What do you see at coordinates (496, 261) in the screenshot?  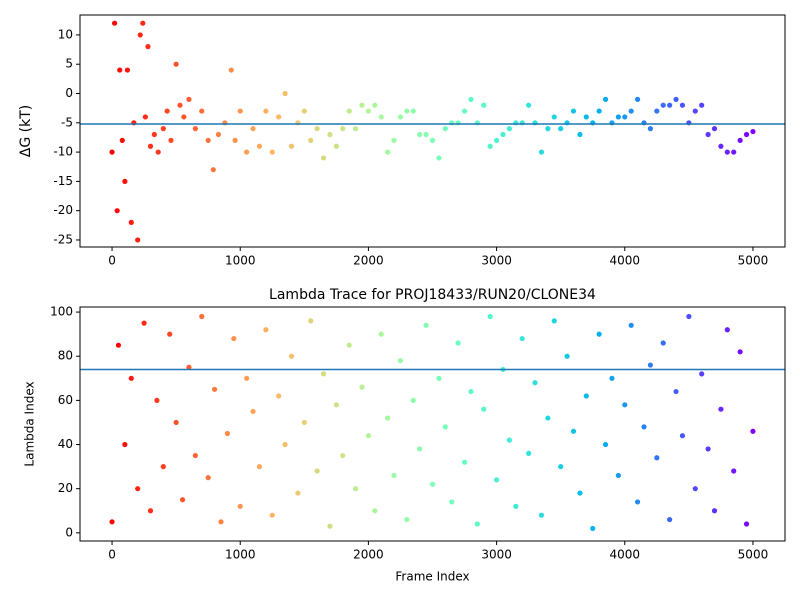 I see `x-tick-label: 3000` at bounding box center [496, 261].